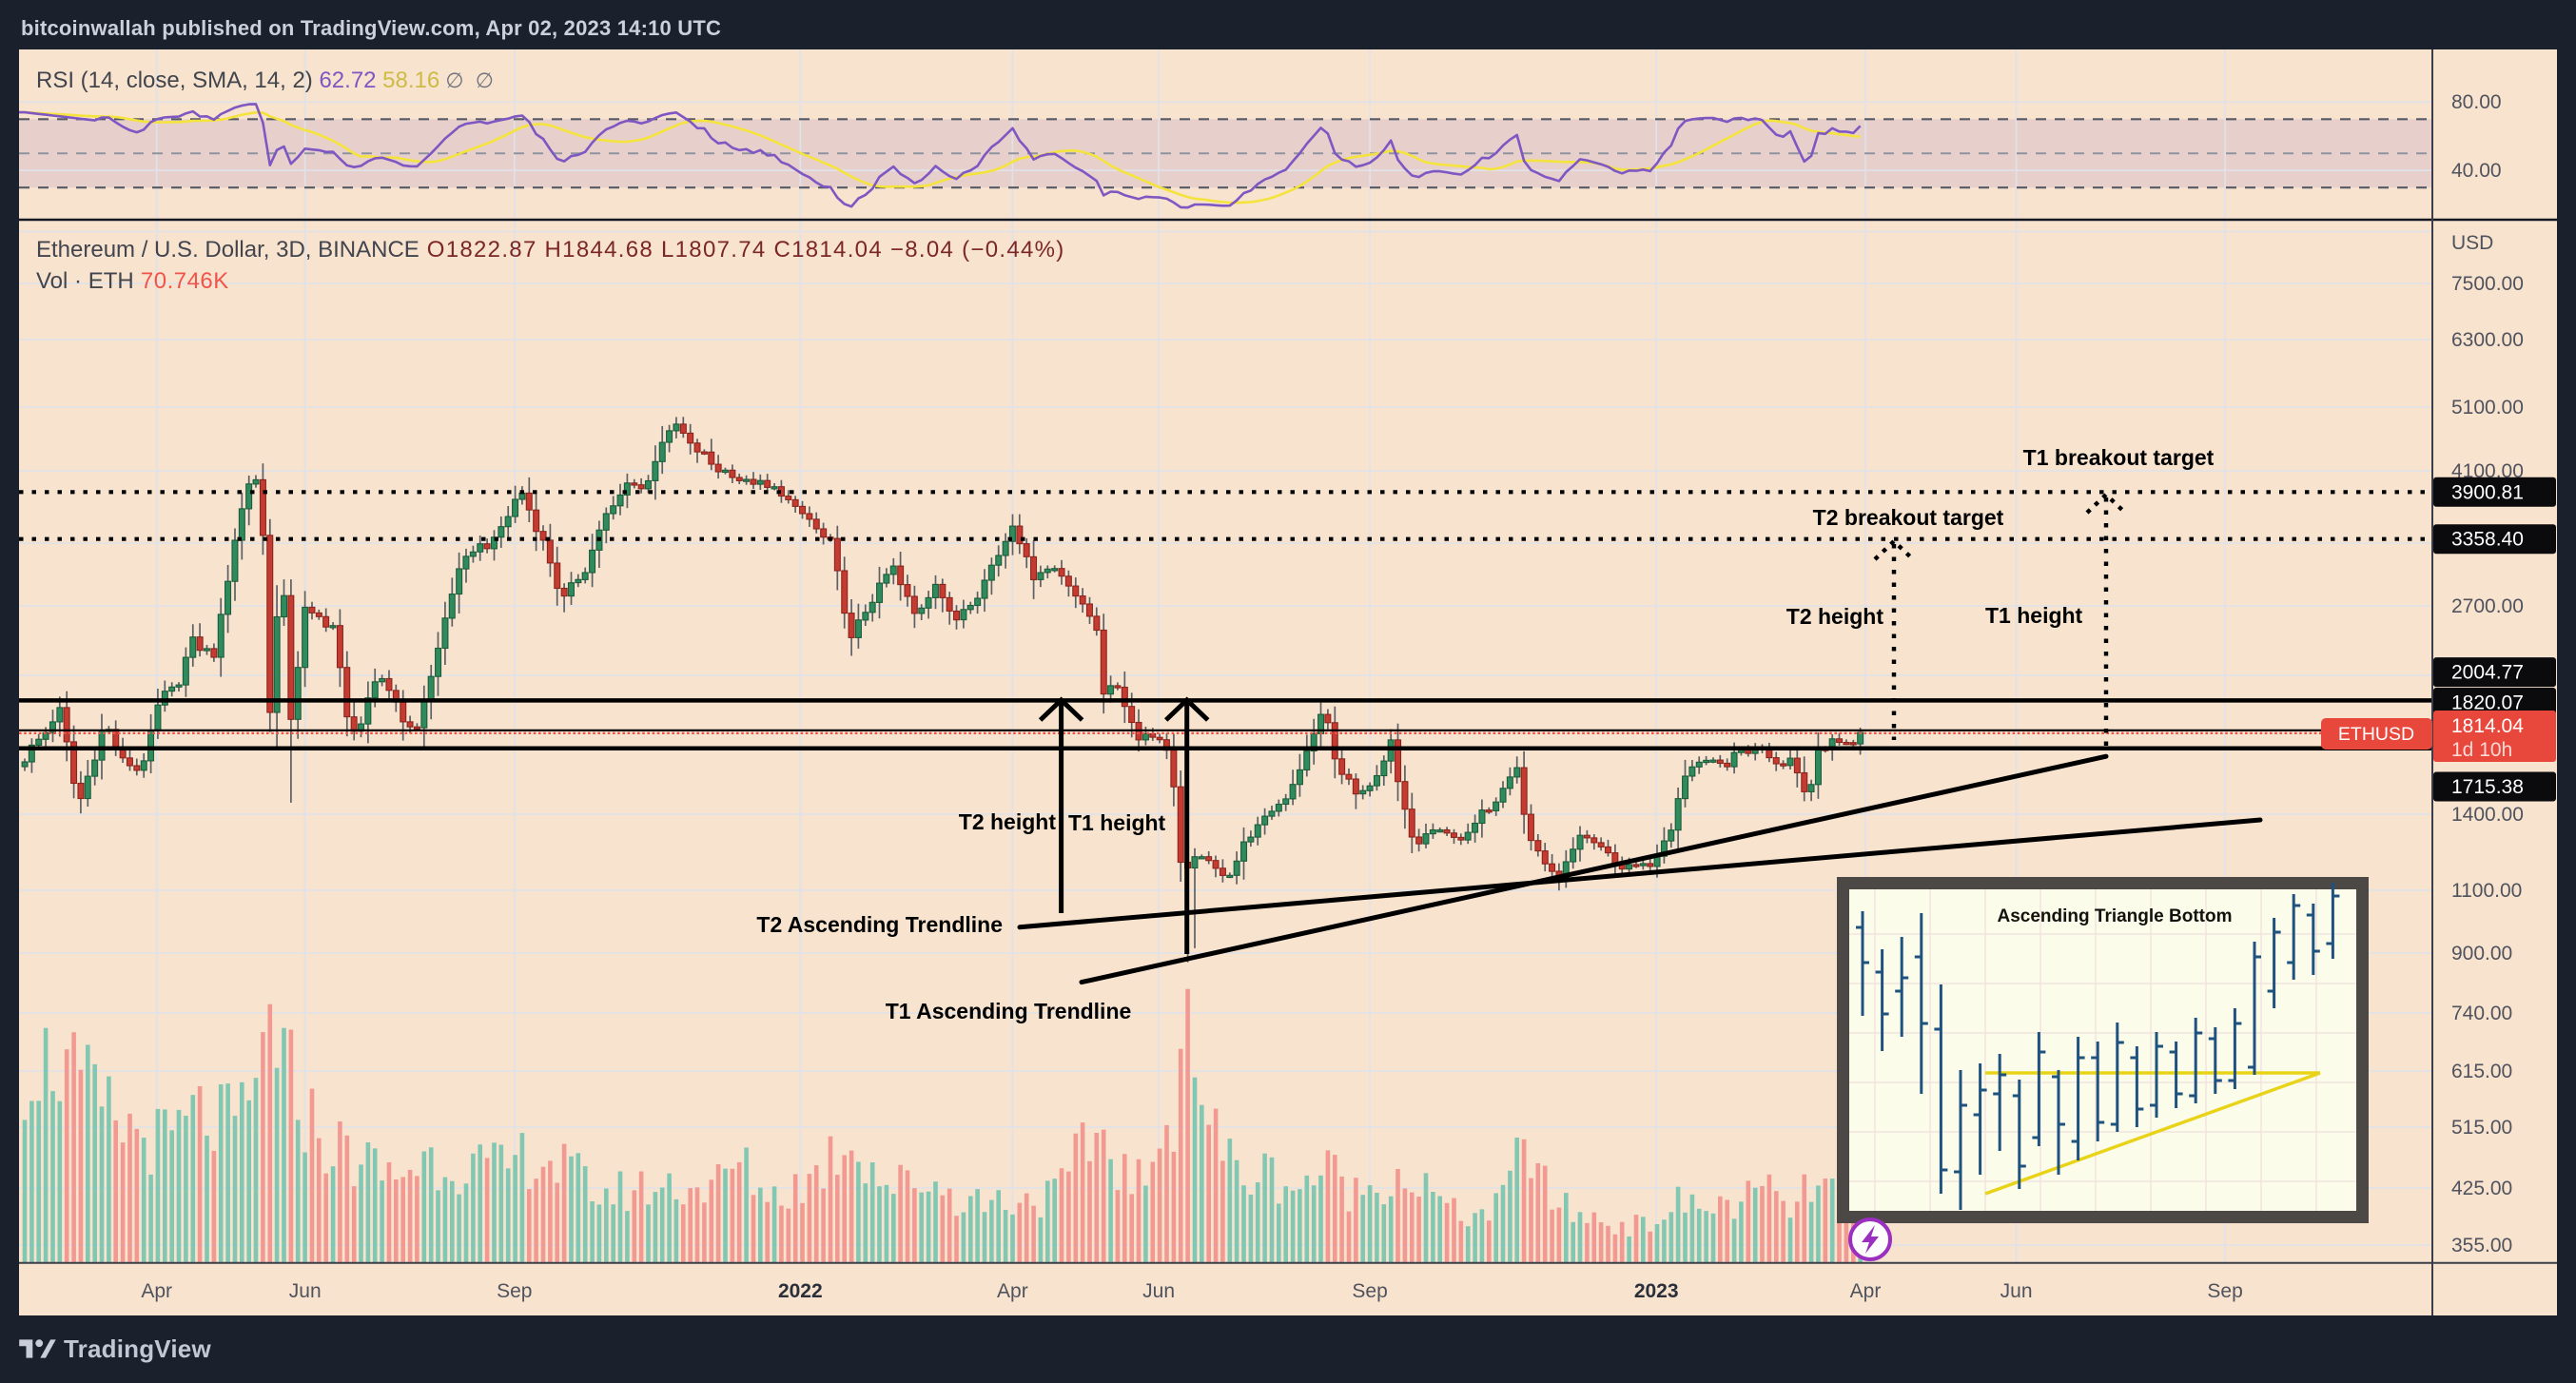 The height and width of the screenshot is (1383, 2576). I want to click on svg-text: 5100.00, so click(2487, 408).